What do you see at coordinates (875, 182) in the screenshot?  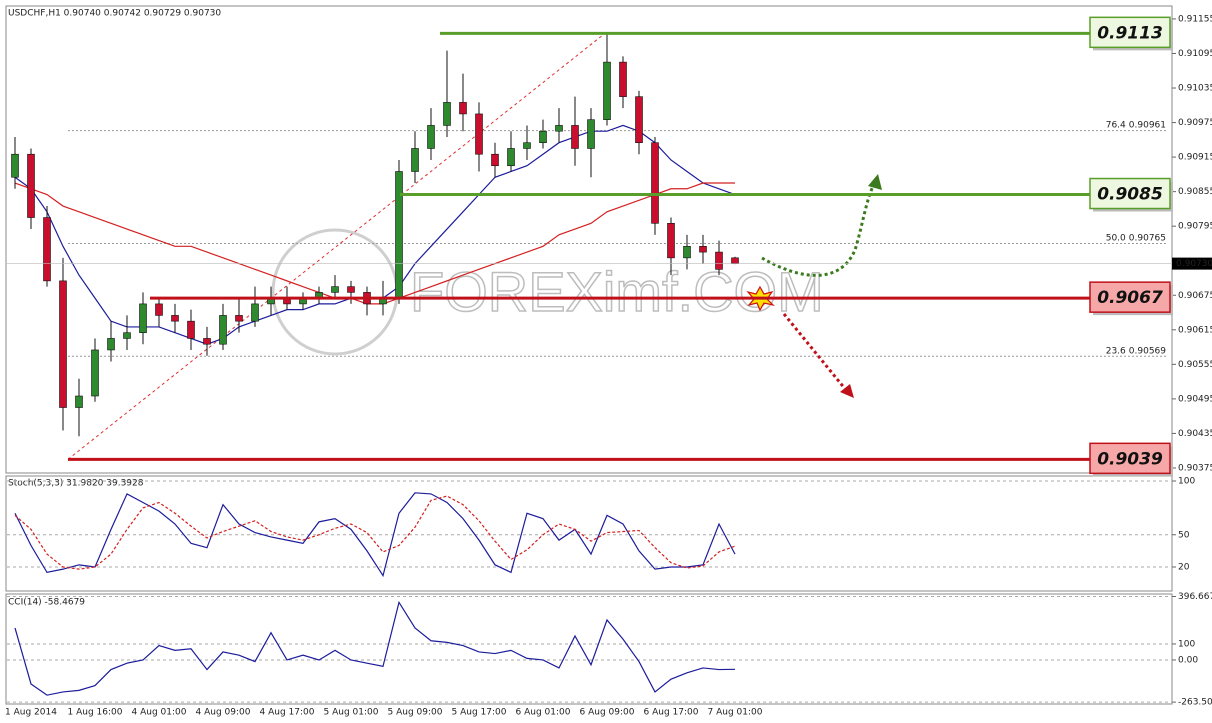 I see `up-arrow-head` at bounding box center [875, 182].